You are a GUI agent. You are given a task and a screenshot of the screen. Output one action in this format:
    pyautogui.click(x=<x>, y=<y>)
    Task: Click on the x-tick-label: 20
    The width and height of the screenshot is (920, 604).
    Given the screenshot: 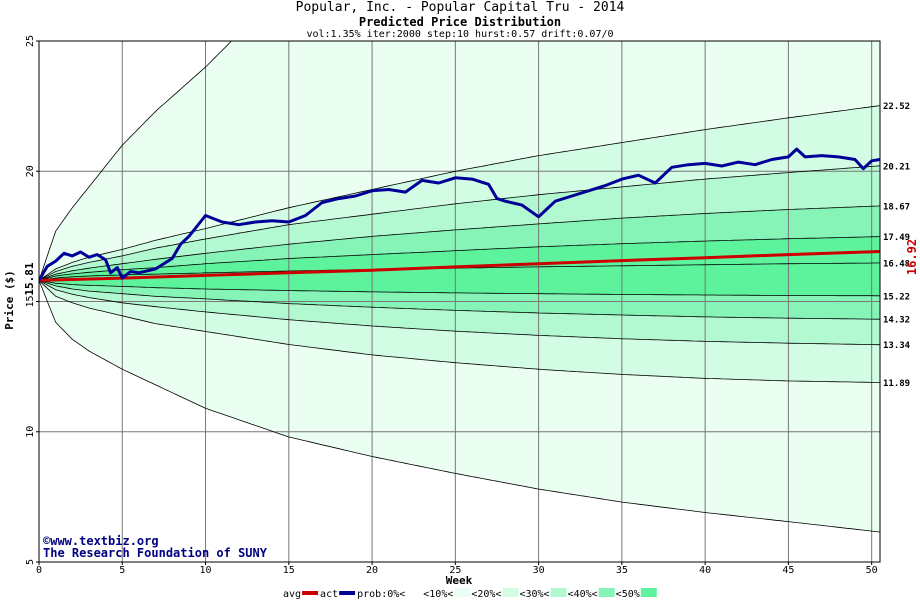 What is the action you would take?
    pyautogui.click(x=372, y=570)
    